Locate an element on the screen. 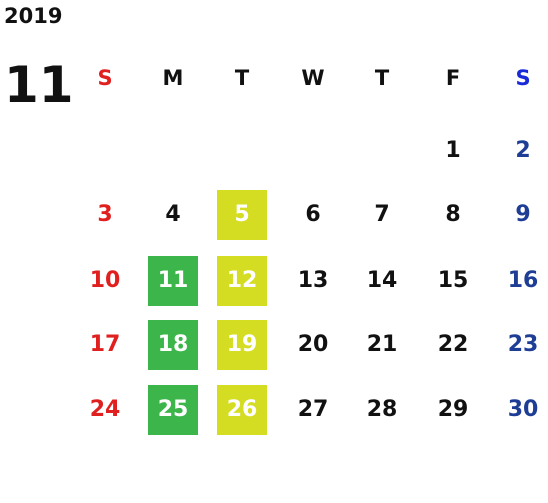  day-cell-17: 17 is located at coordinates (105, 344).